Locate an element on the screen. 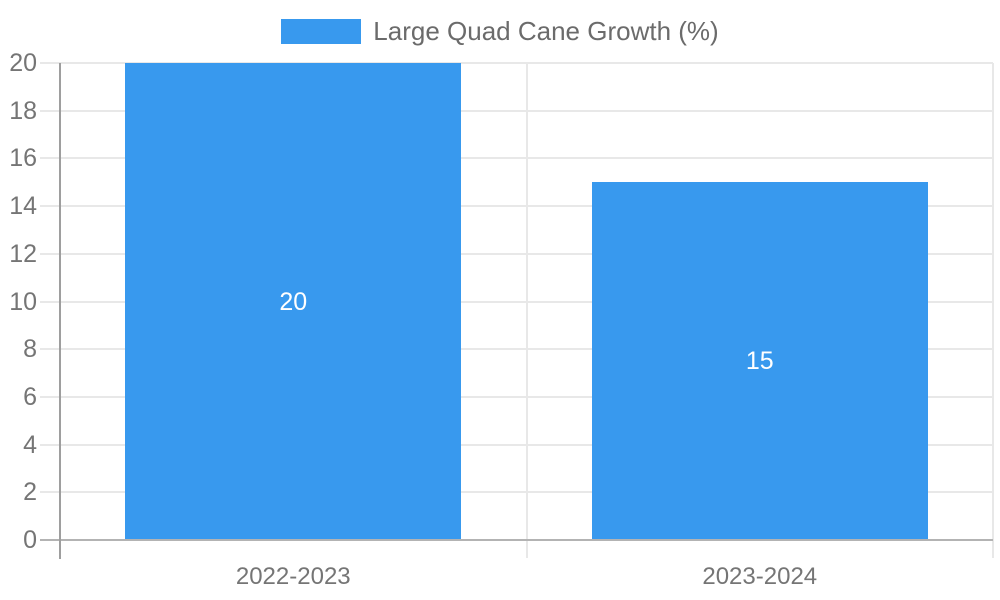  x-axis-line is located at coordinates (526, 540).